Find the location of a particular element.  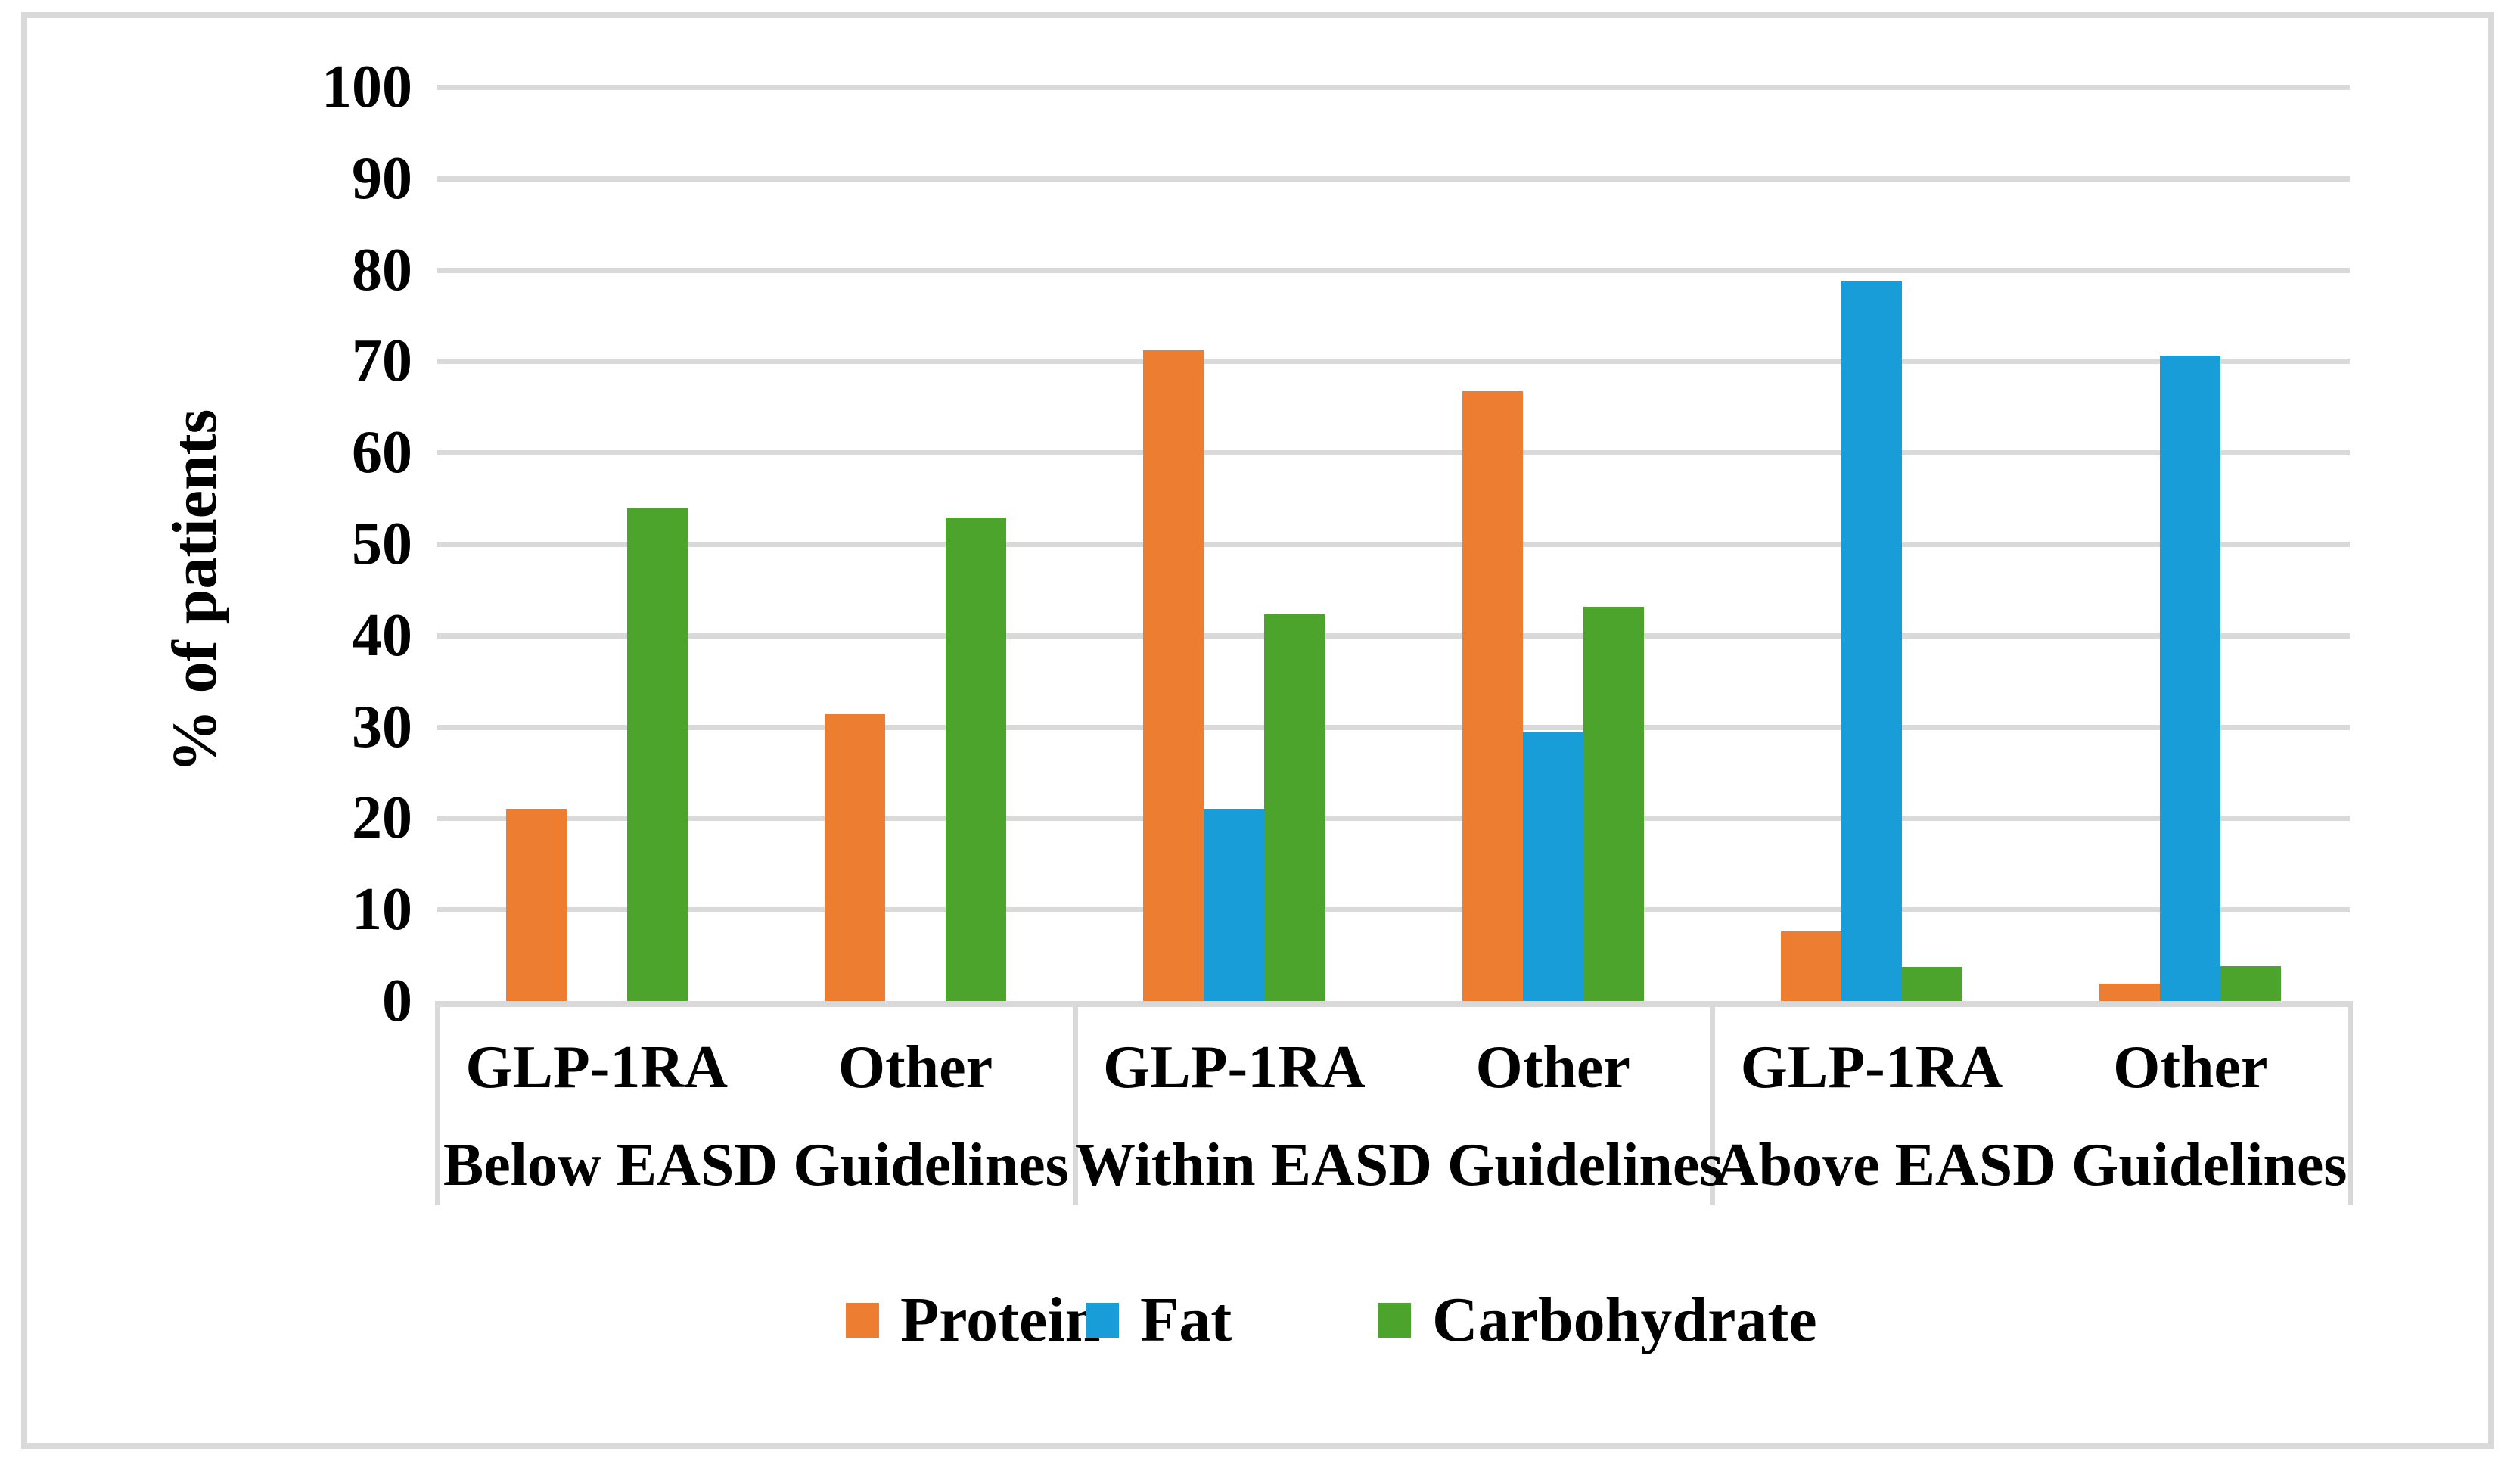

y-tick-label-40: 40 is located at coordinates (382, 635).